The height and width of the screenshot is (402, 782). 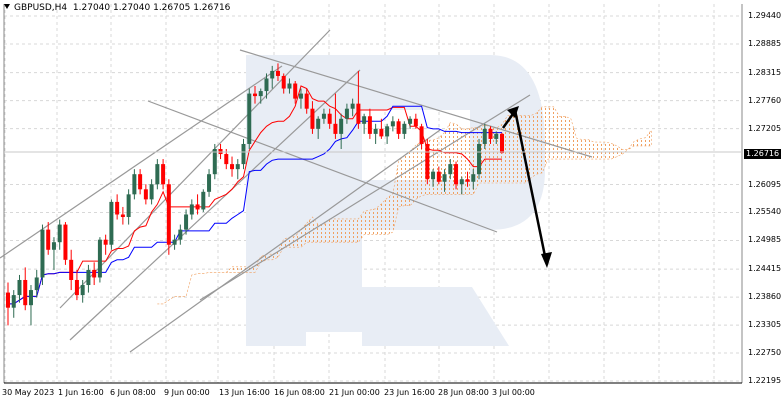 I want to click on price-tick-label: 1.26095, so click(x=765, y=184).